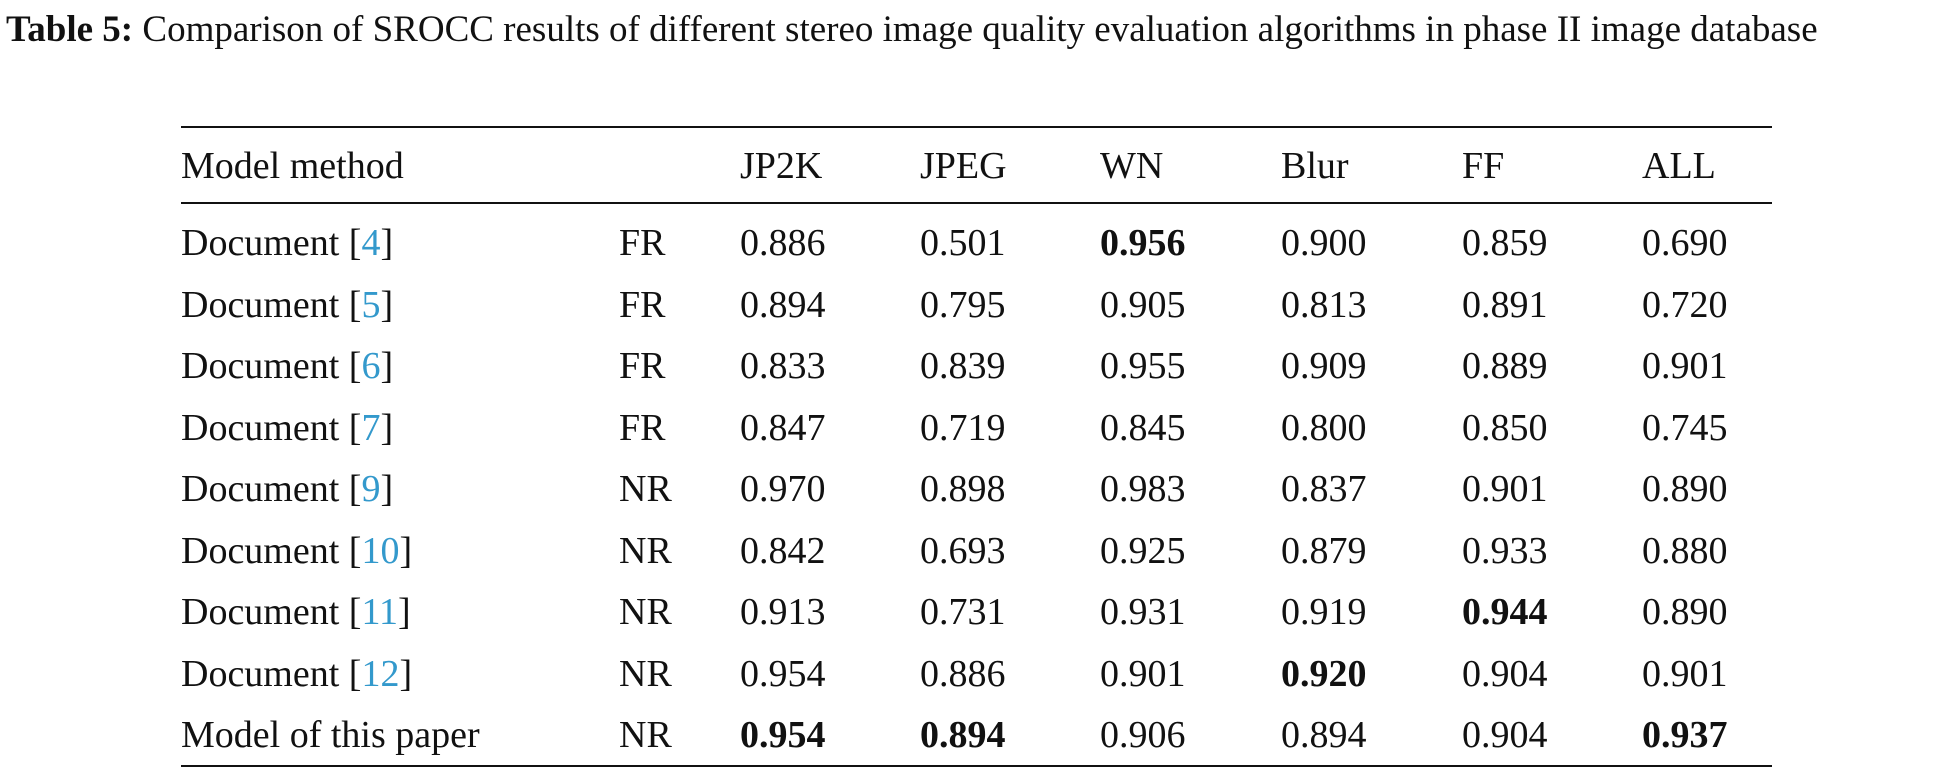 This screenshot has height=771, width=1954. Describe the element at coordinates (1505, 243) in the screenshot. I see `value-cell: 0.859` at that location.